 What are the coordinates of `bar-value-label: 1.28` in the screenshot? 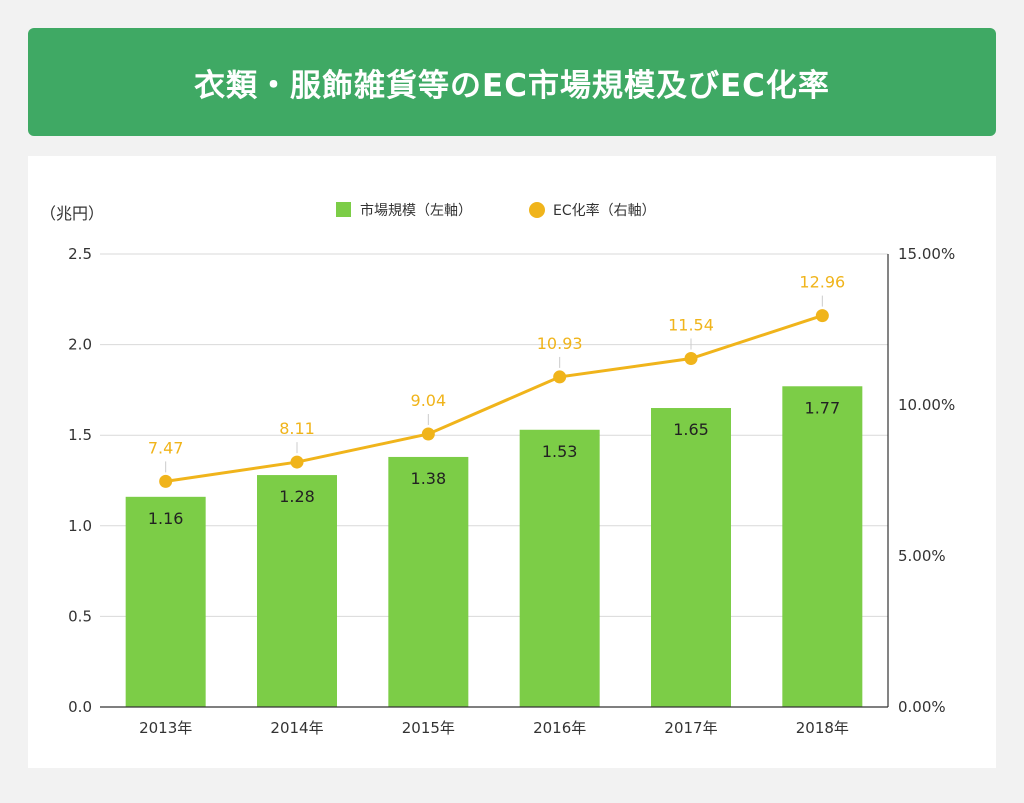 It's located at (297, 496).